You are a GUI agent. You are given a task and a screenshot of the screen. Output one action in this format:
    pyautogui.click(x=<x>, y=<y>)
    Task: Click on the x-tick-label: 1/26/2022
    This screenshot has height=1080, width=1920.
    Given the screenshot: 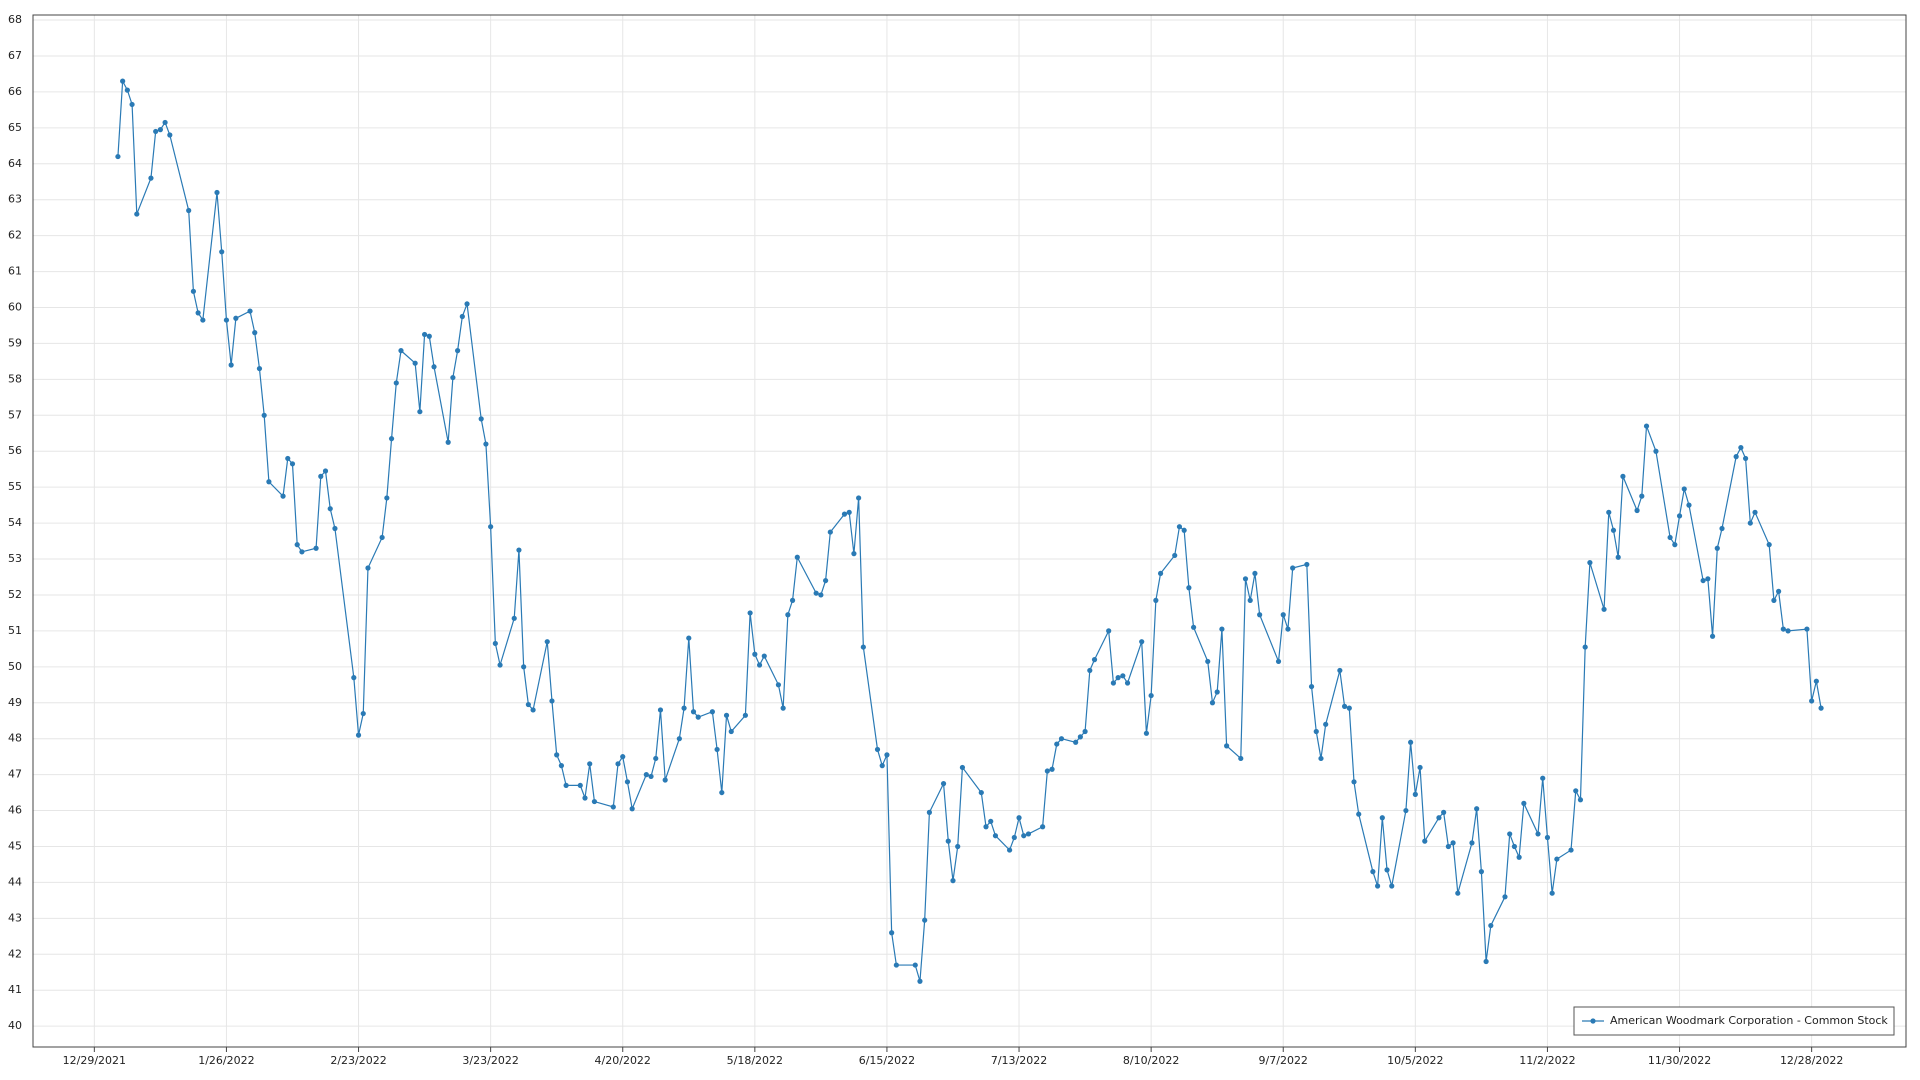 What is the action you would take?
    pyautogui.click(x=226, y=1060)
    